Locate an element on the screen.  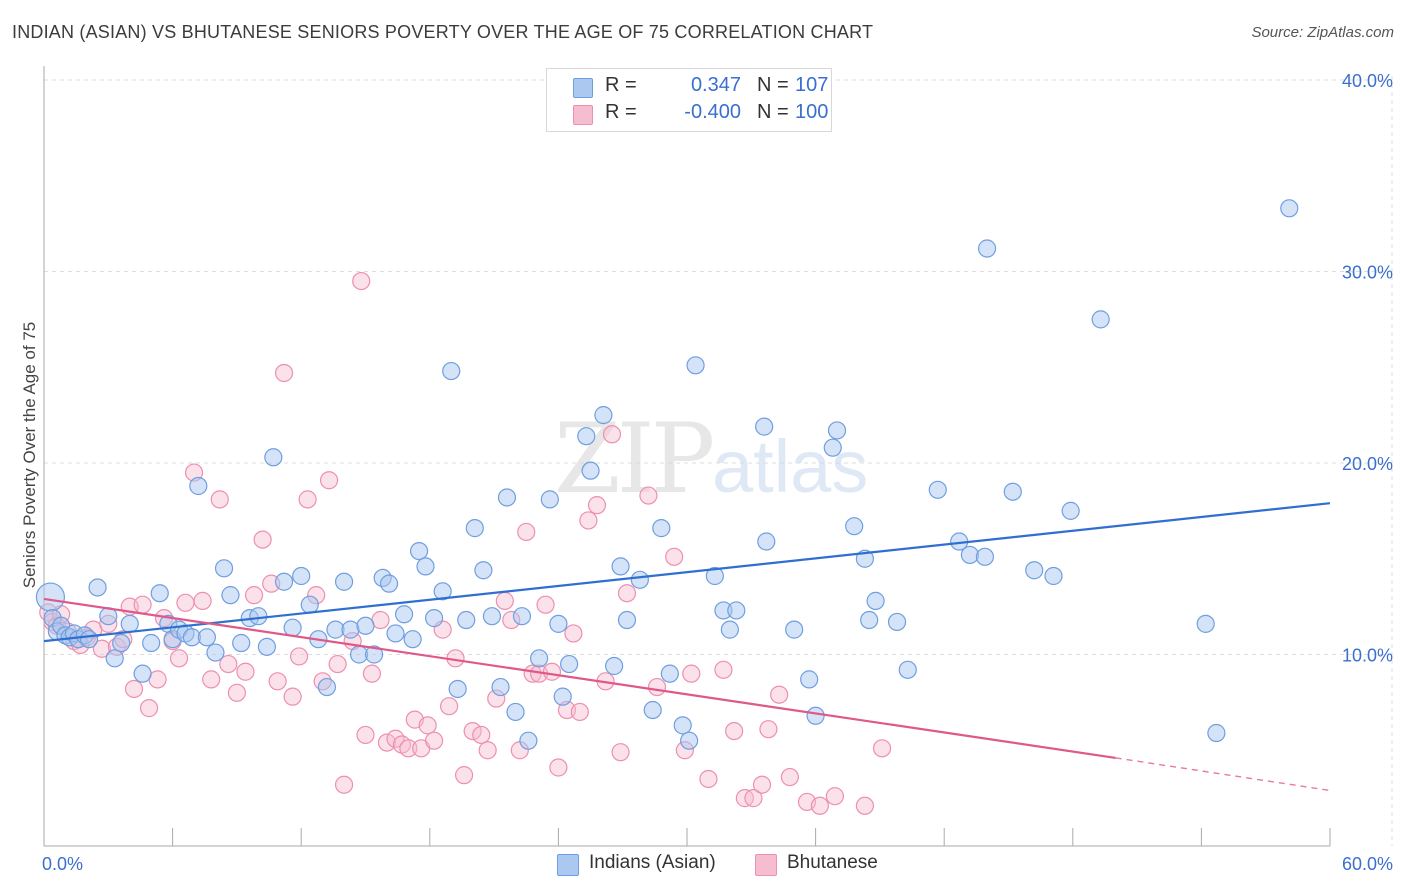
x-tick-label-max: 60.0% is located at coordinates (1367, 864).